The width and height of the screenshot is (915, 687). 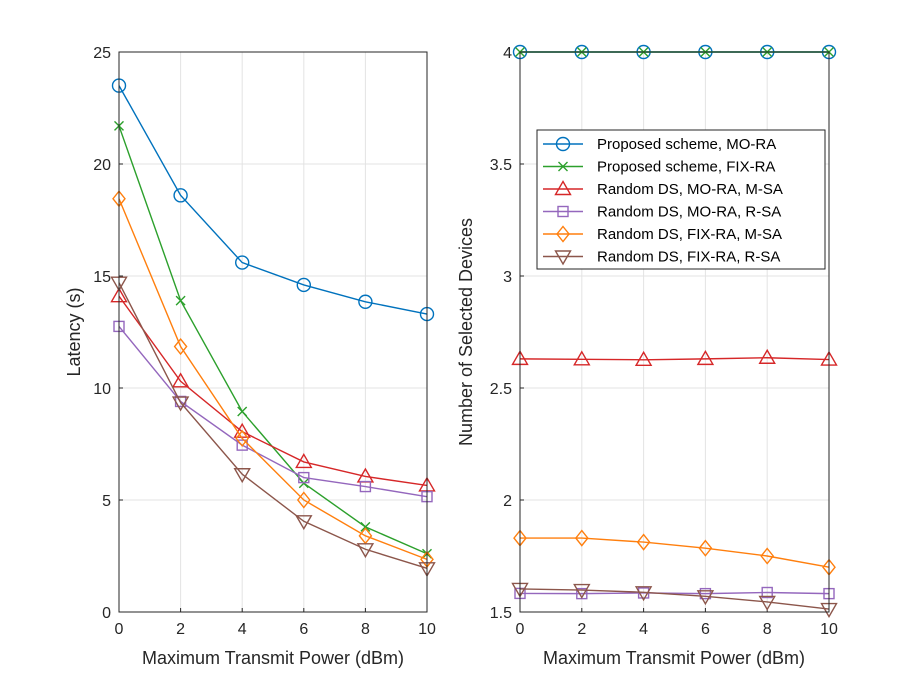 I want to click on legend-item-random-ds-fix-ra-m-sa: Random DS, FIX-RA, M-SA, so click(x=662, y=234).